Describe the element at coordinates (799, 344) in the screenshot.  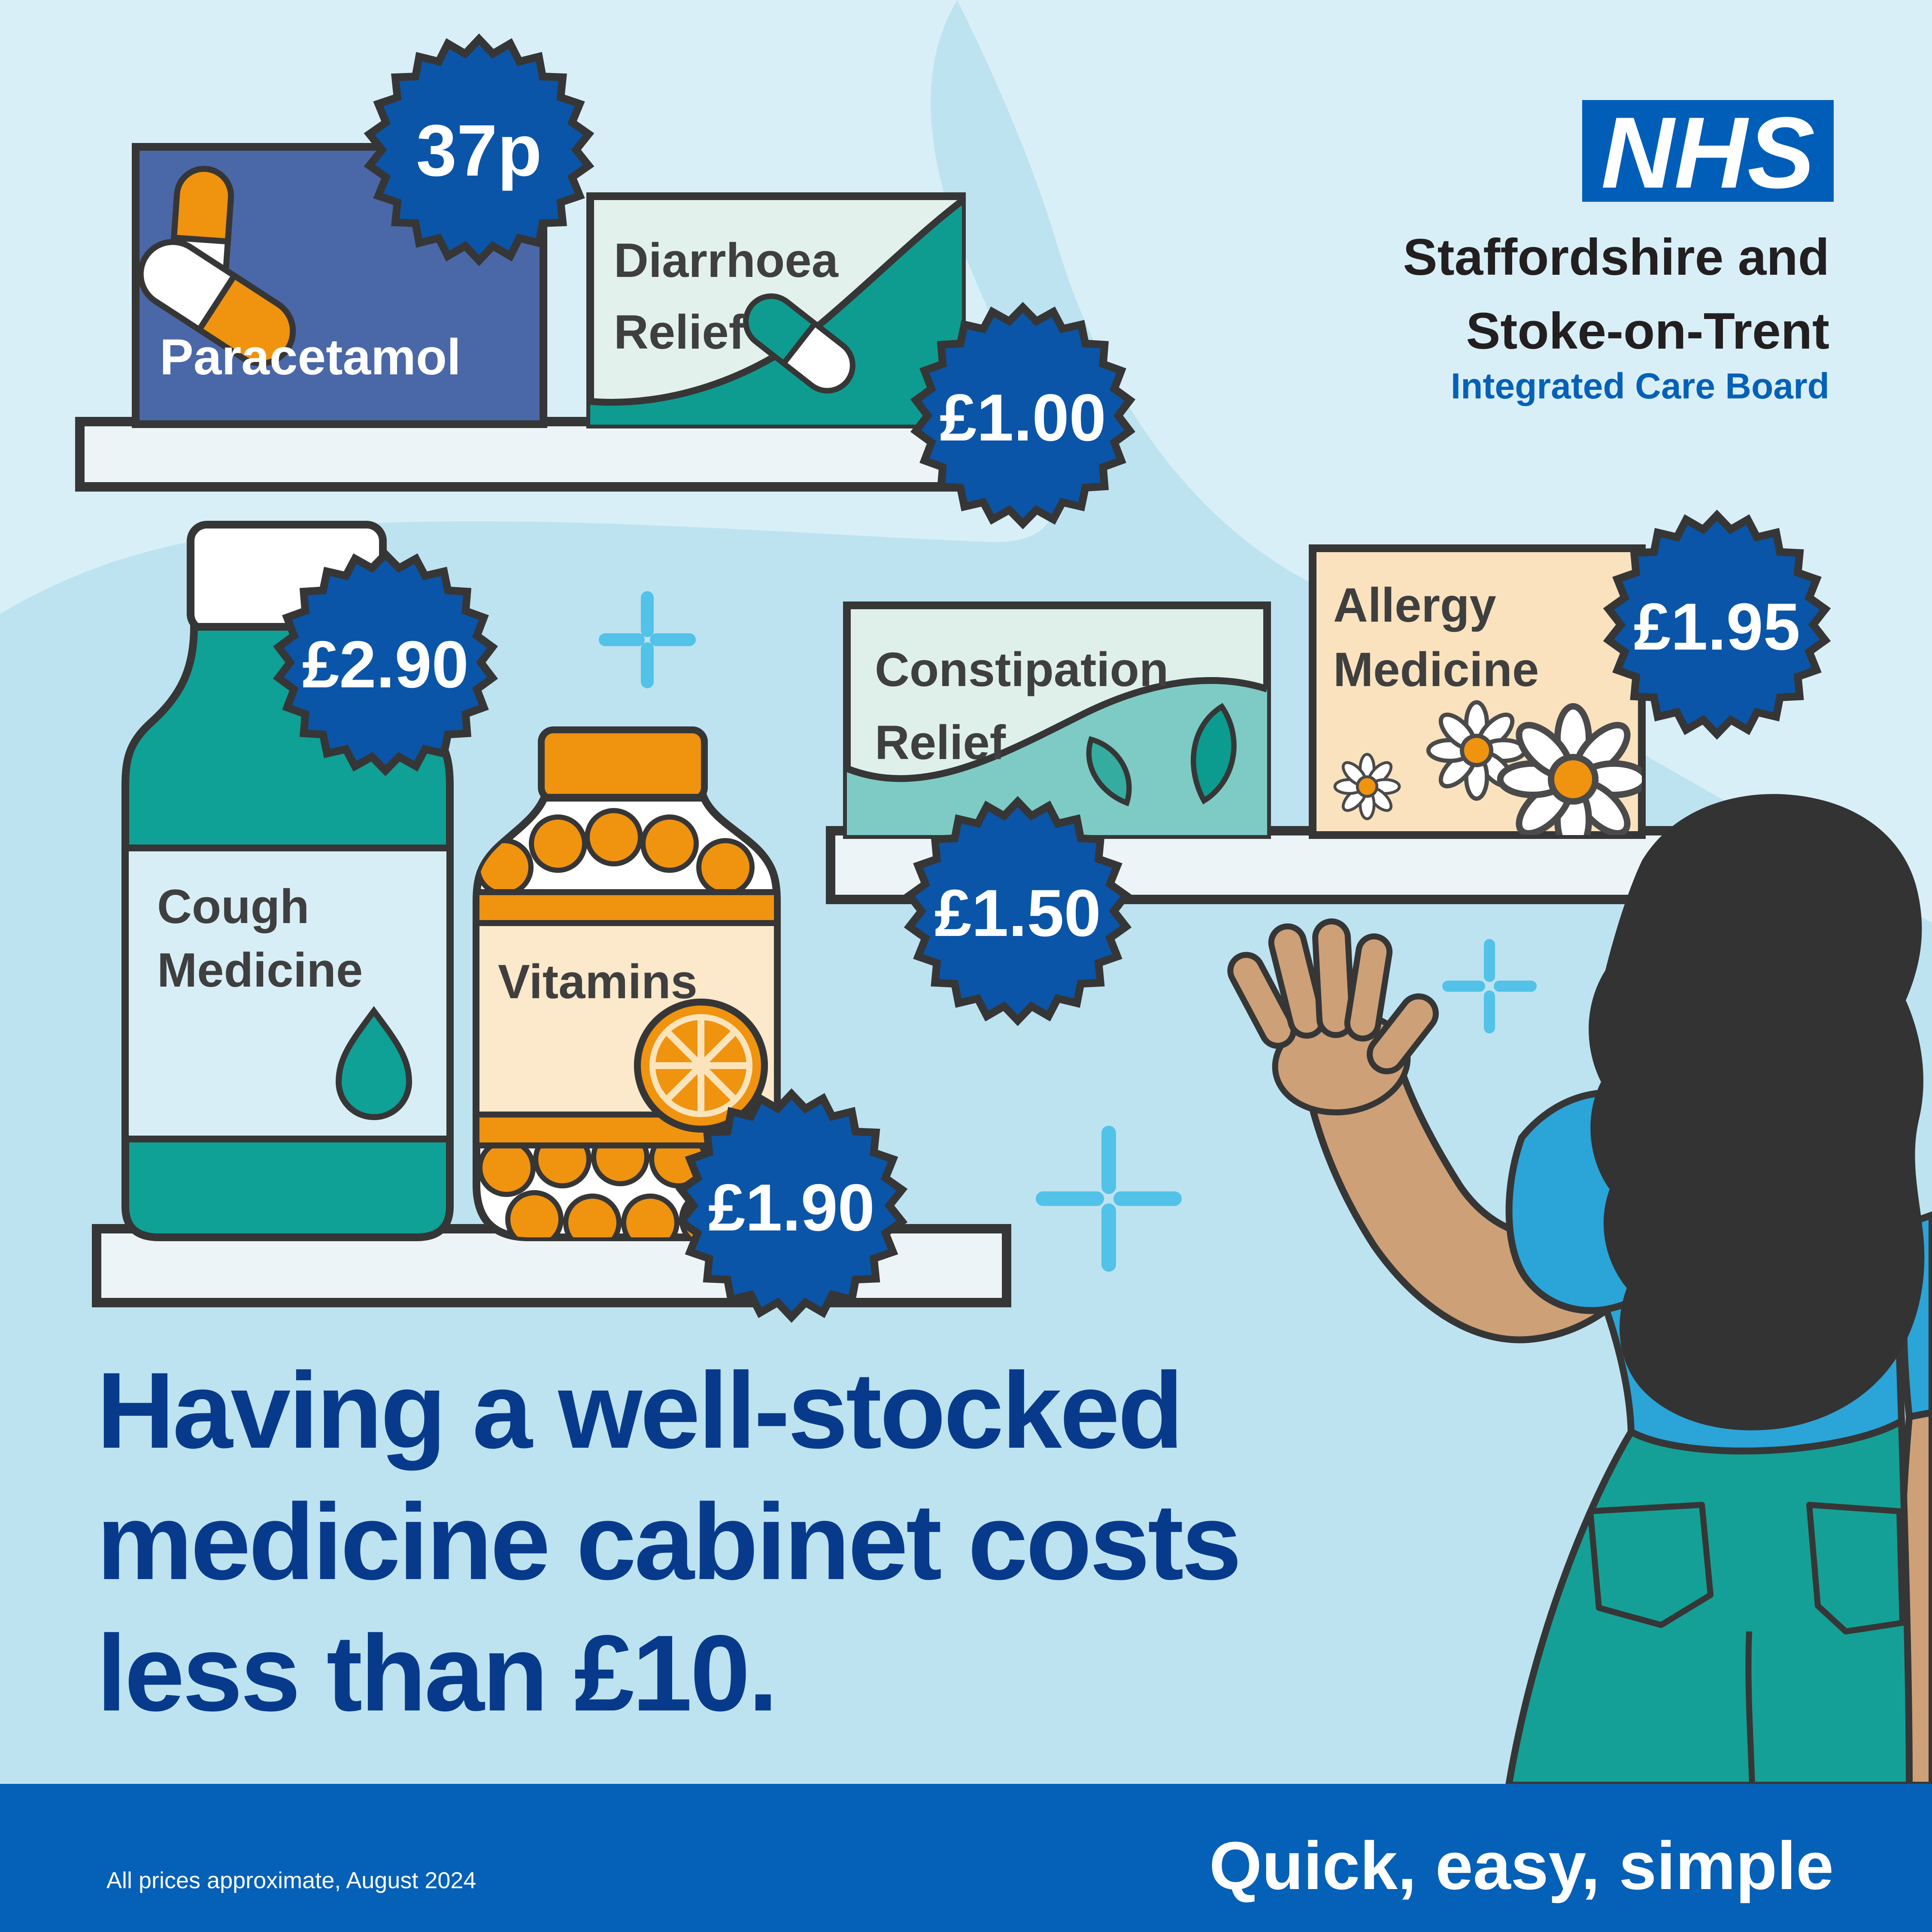
I see `capsule-icon` at that location.